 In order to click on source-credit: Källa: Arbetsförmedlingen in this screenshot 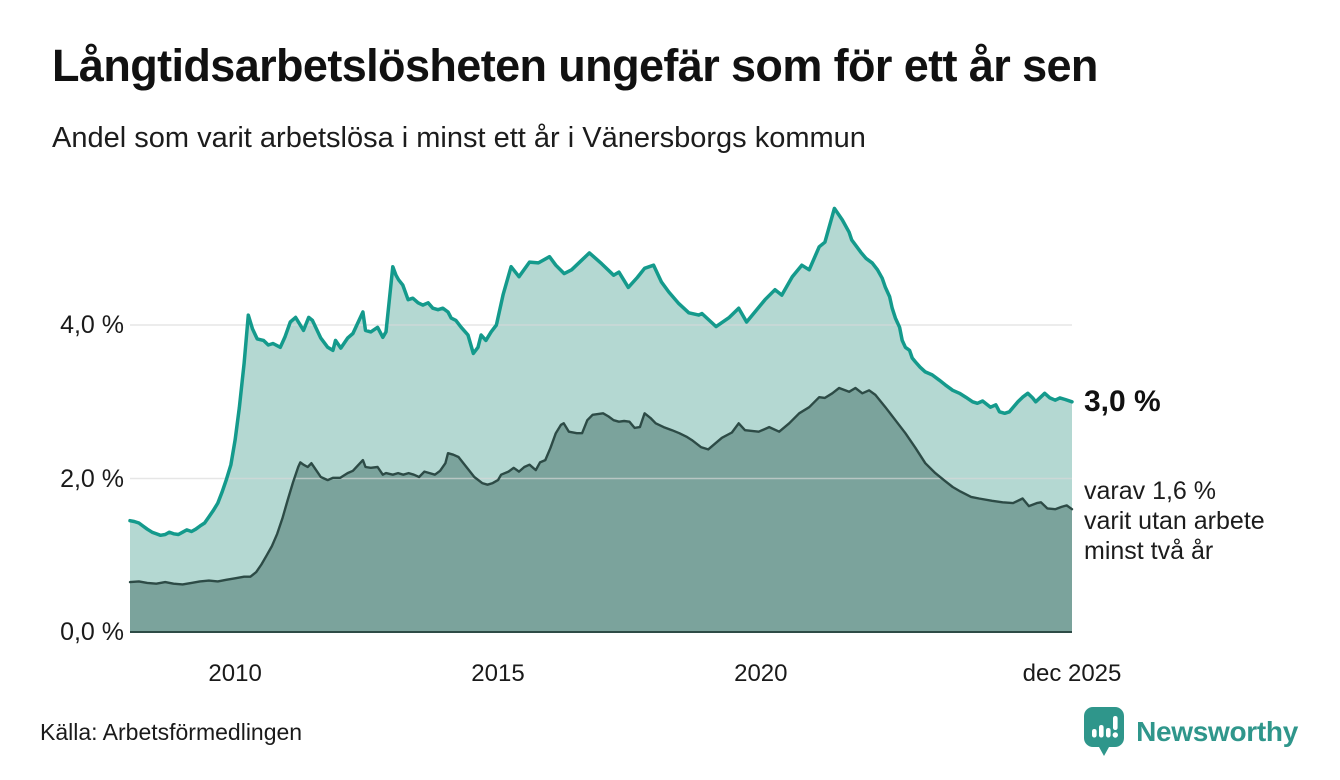, I will do `click(171, 732)`.